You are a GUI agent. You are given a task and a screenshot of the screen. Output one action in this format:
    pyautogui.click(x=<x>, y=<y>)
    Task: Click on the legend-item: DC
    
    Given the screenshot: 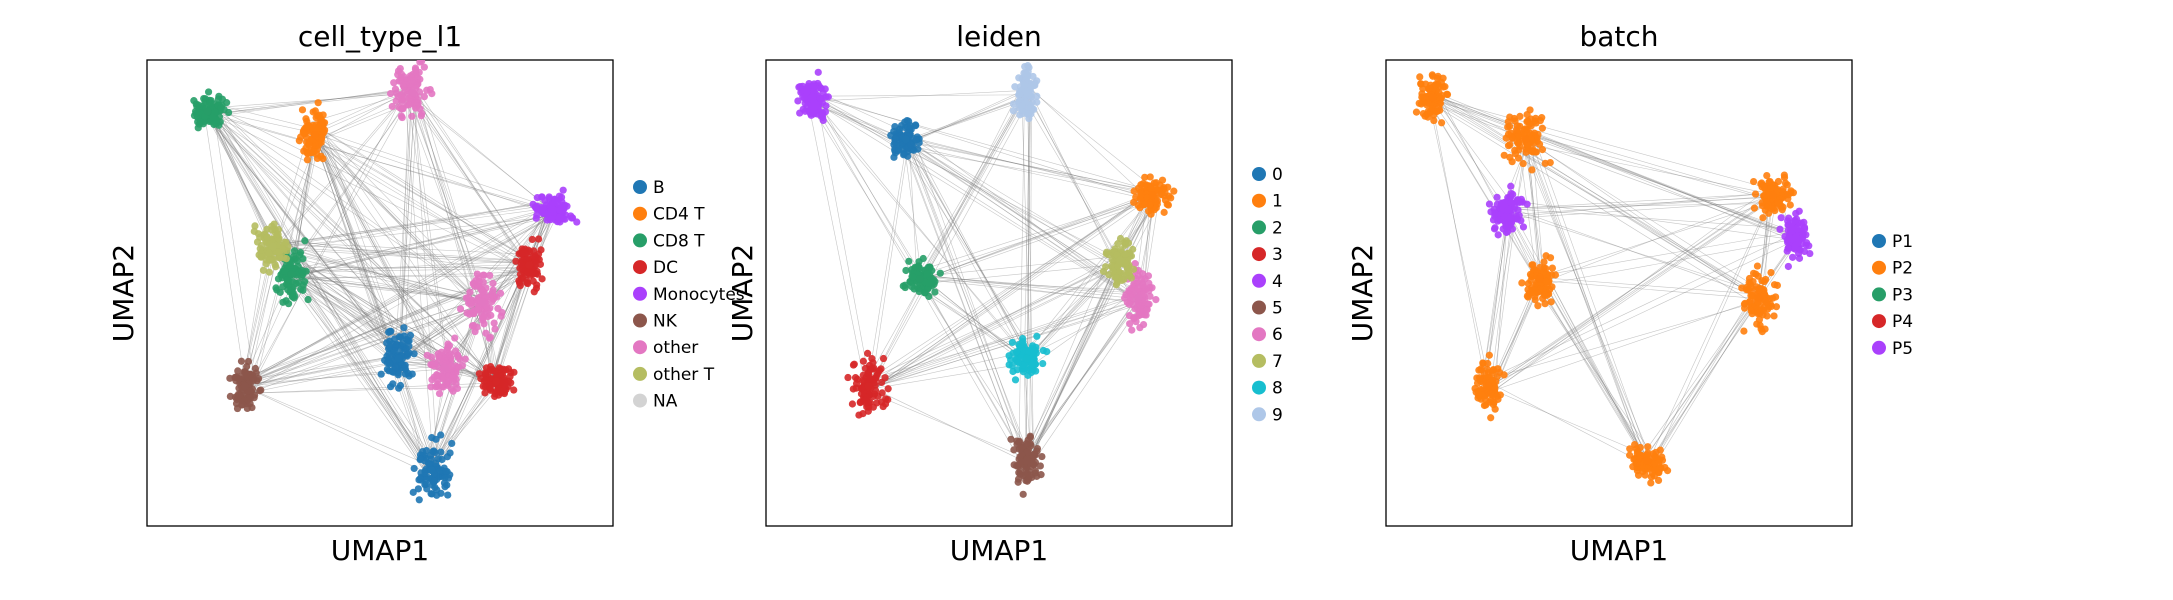 What is the action you would take?
    pyautogui.click(x=655, y=268)
    